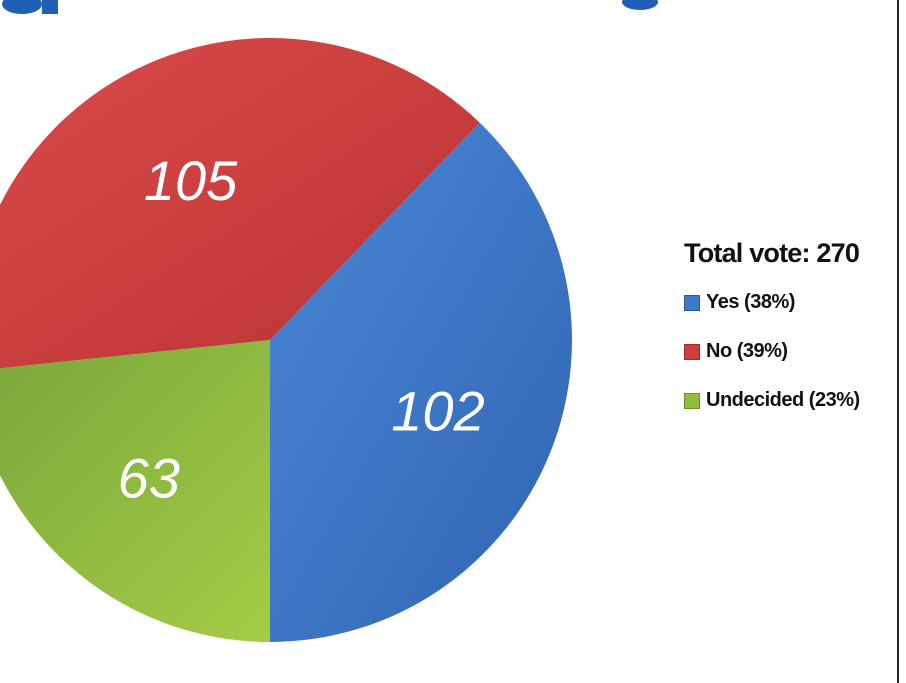 The height and width of the screenshot is (683, 906). I want to click on legend-item-undecided: Undecided (23%), so click(794, 400).